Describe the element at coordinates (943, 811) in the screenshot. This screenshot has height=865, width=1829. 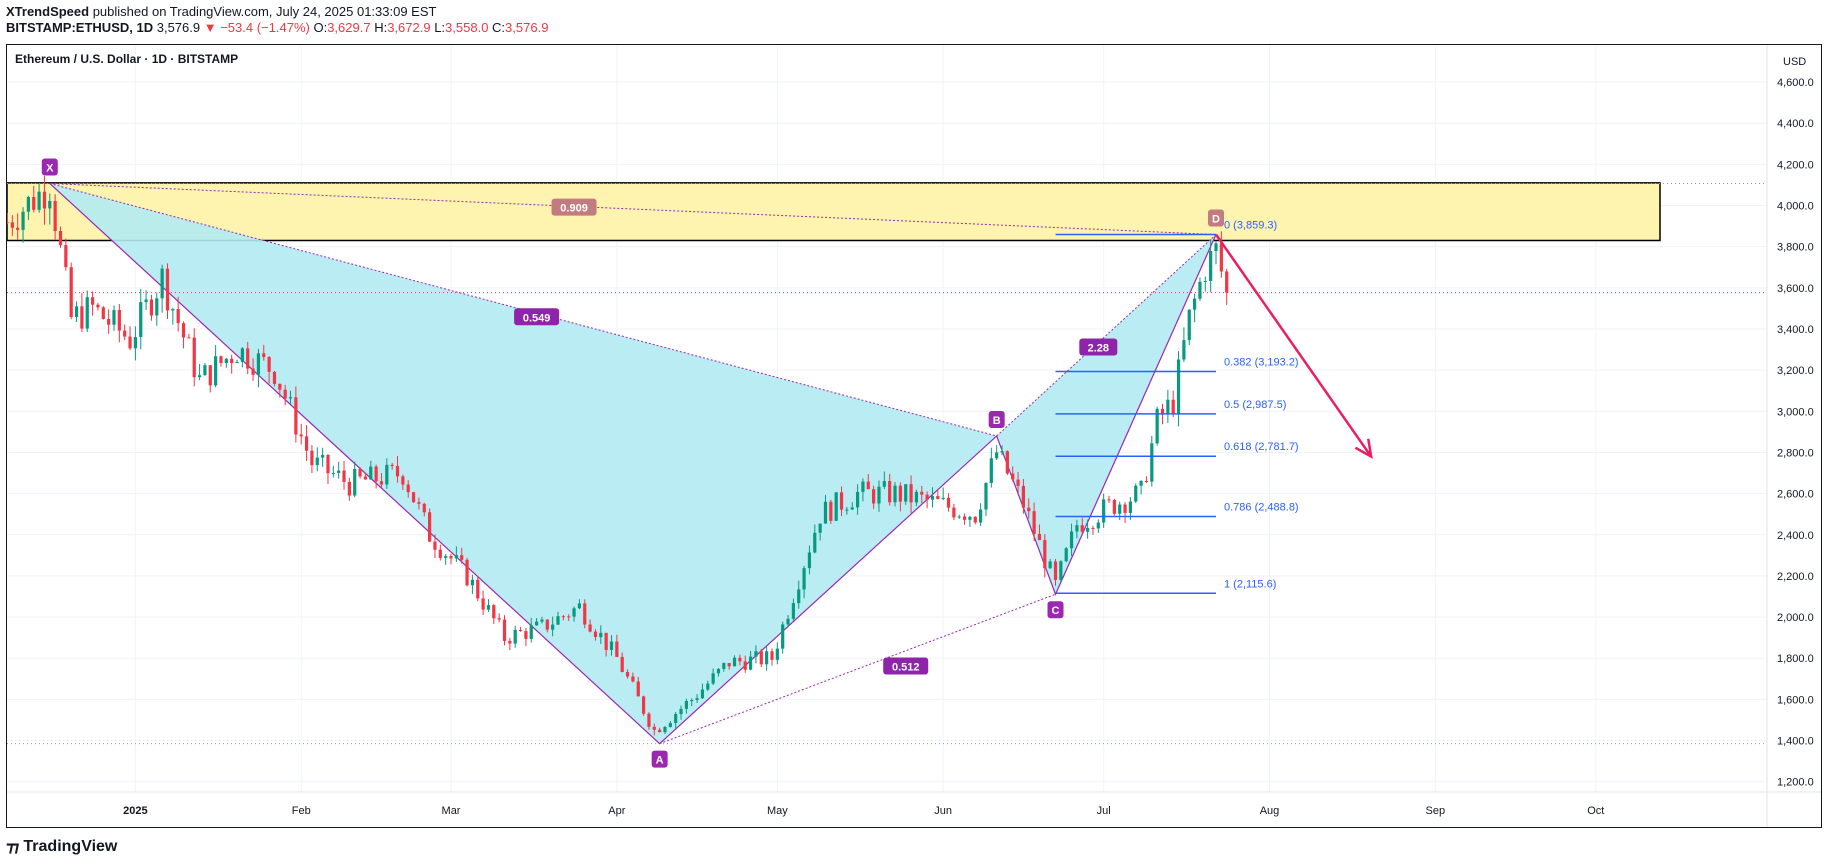
I see `time-tick-label: Jun` at that location.